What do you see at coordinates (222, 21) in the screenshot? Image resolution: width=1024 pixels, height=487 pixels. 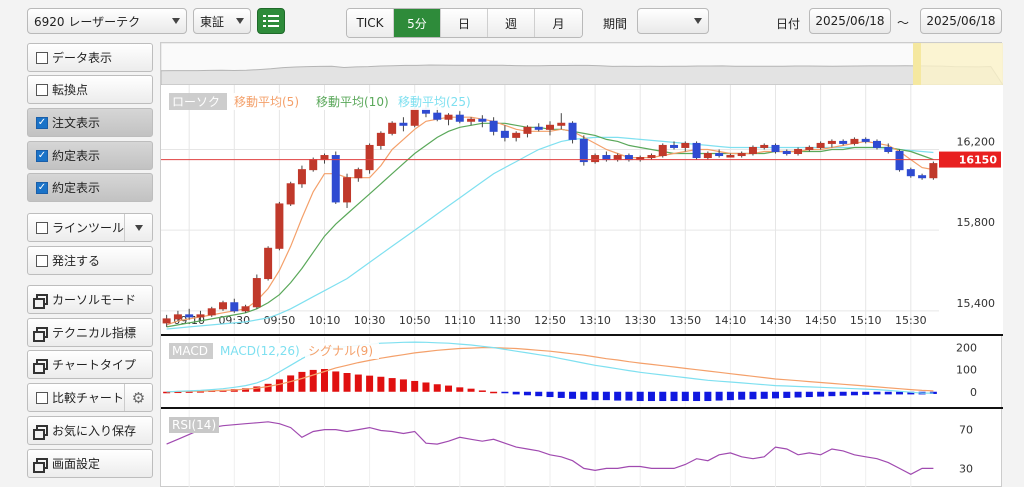 I see `market-select: 東証` at bounding box center [222, 21].